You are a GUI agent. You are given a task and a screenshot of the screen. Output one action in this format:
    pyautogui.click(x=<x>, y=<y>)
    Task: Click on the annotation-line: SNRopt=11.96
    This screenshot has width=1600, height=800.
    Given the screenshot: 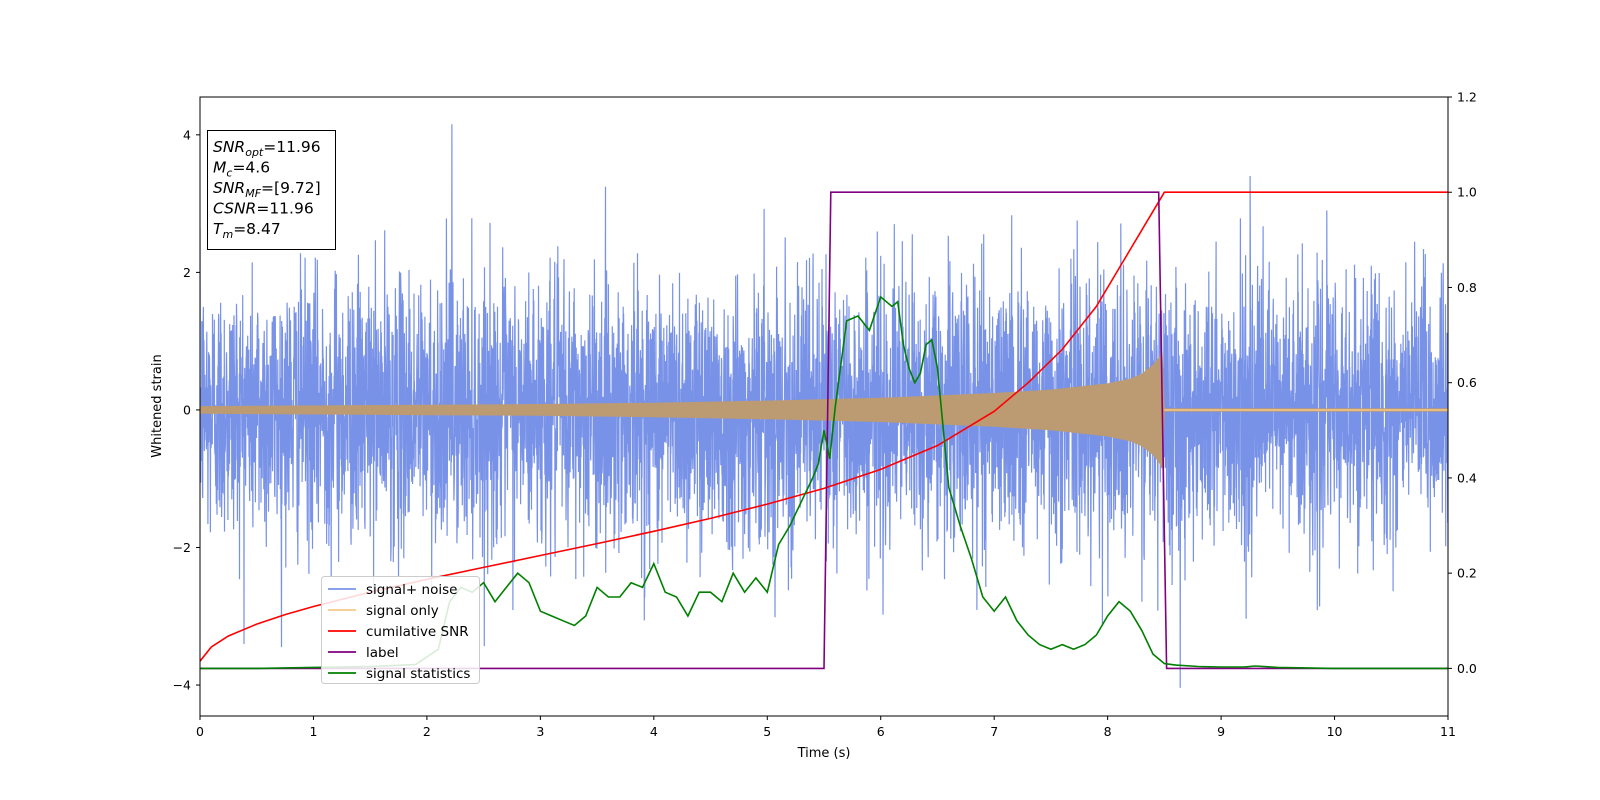 What is the action you would take?
    pyautogui.click(x=267, y=148)
    